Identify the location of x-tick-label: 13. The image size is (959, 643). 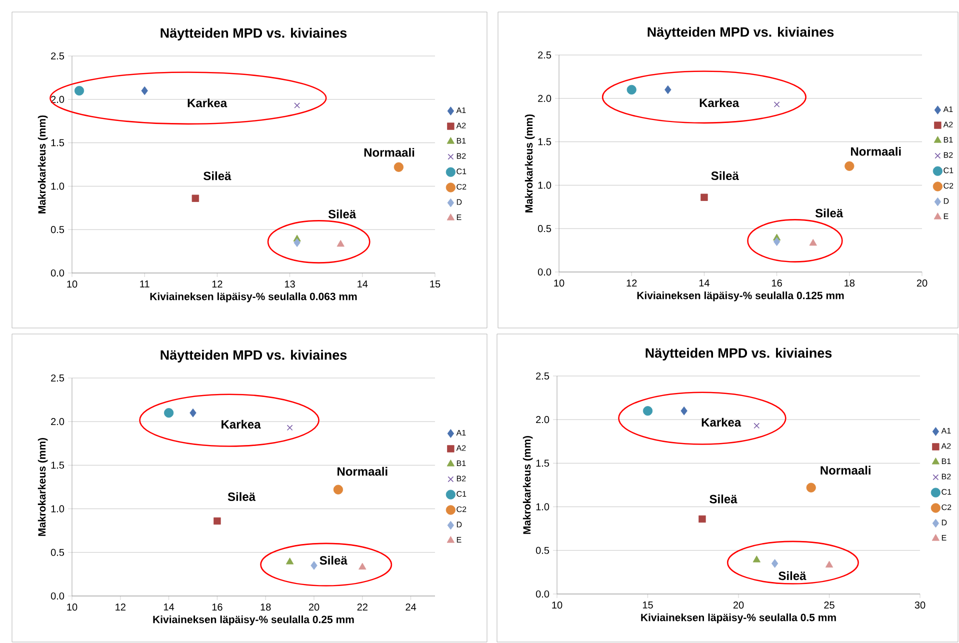
(290, 284).